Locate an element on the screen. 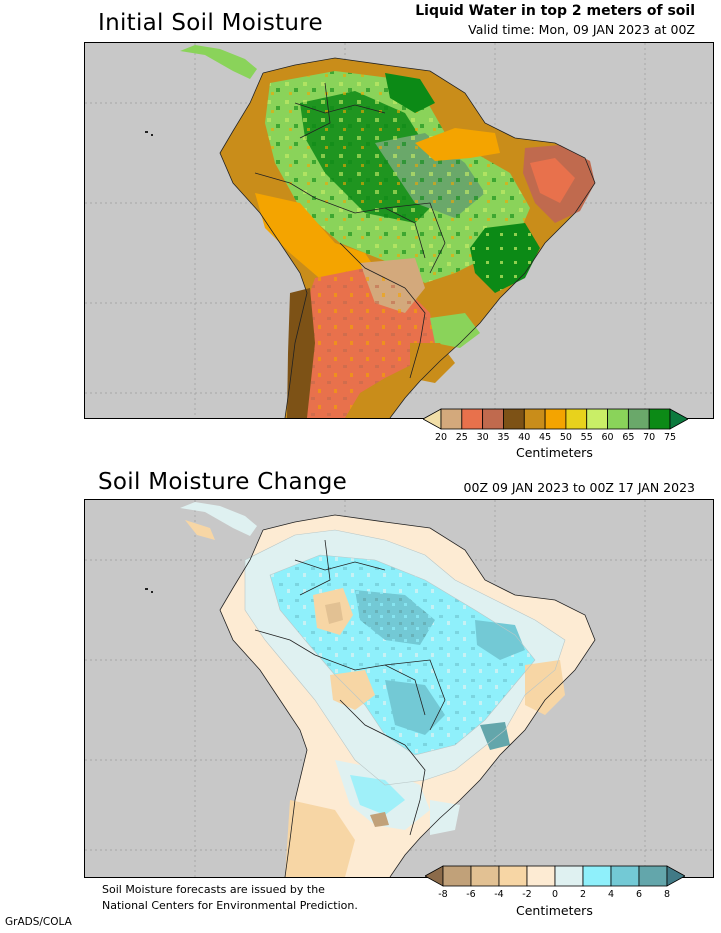  panel2-colorbar-units: Centimeters is located at coordinates (554, 910).